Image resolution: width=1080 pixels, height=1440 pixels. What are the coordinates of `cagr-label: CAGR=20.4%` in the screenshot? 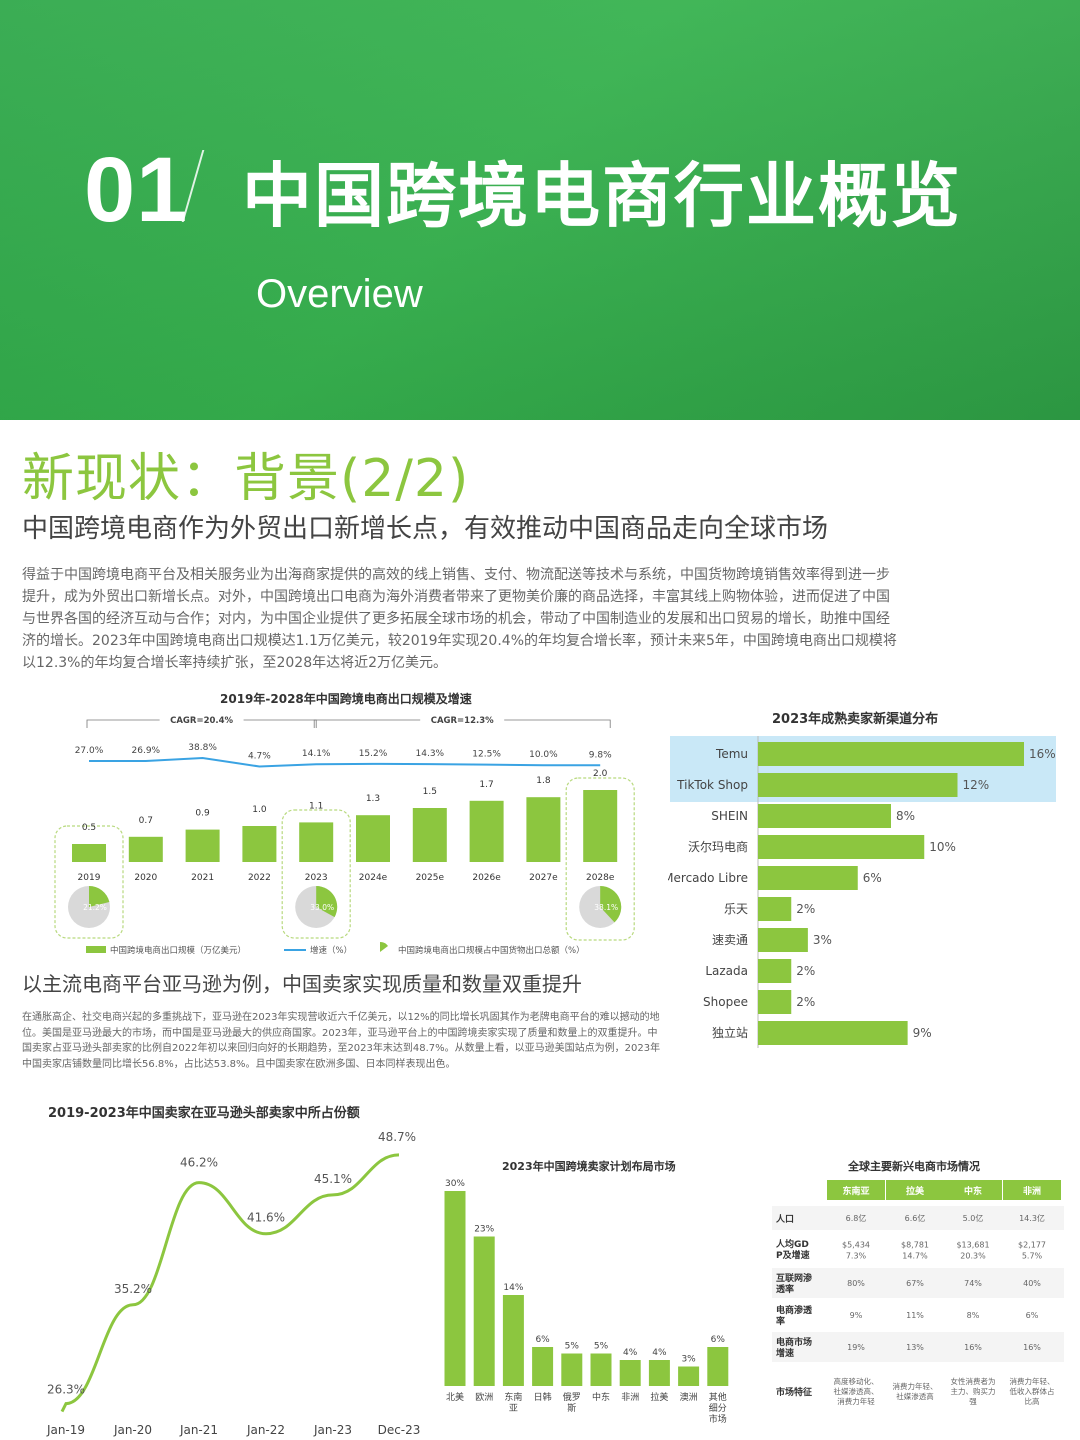 It's located at (201, 721).